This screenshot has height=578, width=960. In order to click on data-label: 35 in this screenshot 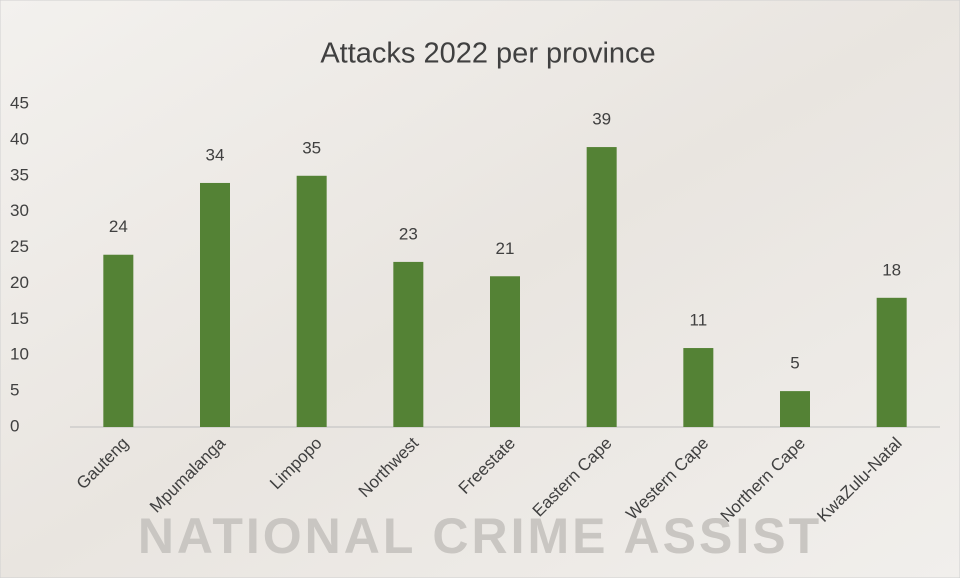, I will do `click(311, 147)`.